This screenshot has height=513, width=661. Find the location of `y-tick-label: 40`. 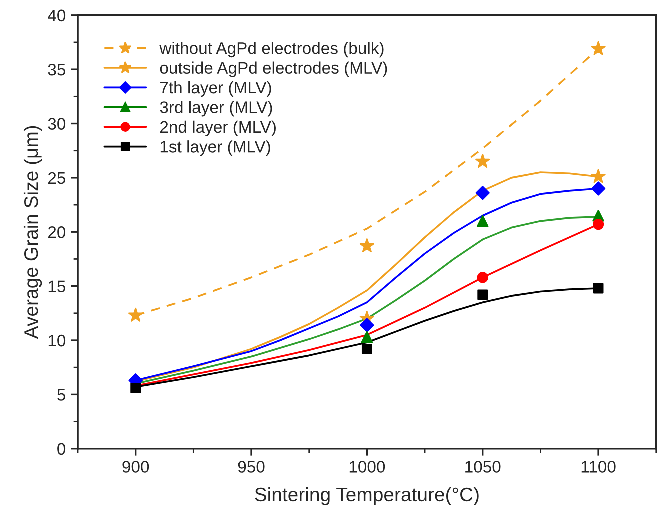

y-tick-label: 40 is located at coordinates (57, 16).